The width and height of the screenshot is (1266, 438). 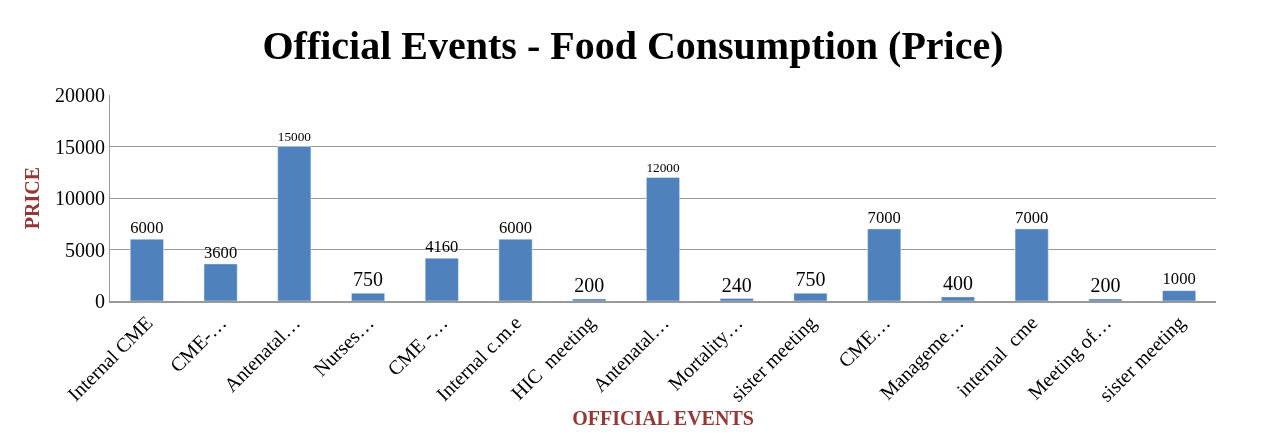 What do you see at coordinates (221, 252) in the screenshot?
I see `data-label: 3600` at bounding box center [221, 252].